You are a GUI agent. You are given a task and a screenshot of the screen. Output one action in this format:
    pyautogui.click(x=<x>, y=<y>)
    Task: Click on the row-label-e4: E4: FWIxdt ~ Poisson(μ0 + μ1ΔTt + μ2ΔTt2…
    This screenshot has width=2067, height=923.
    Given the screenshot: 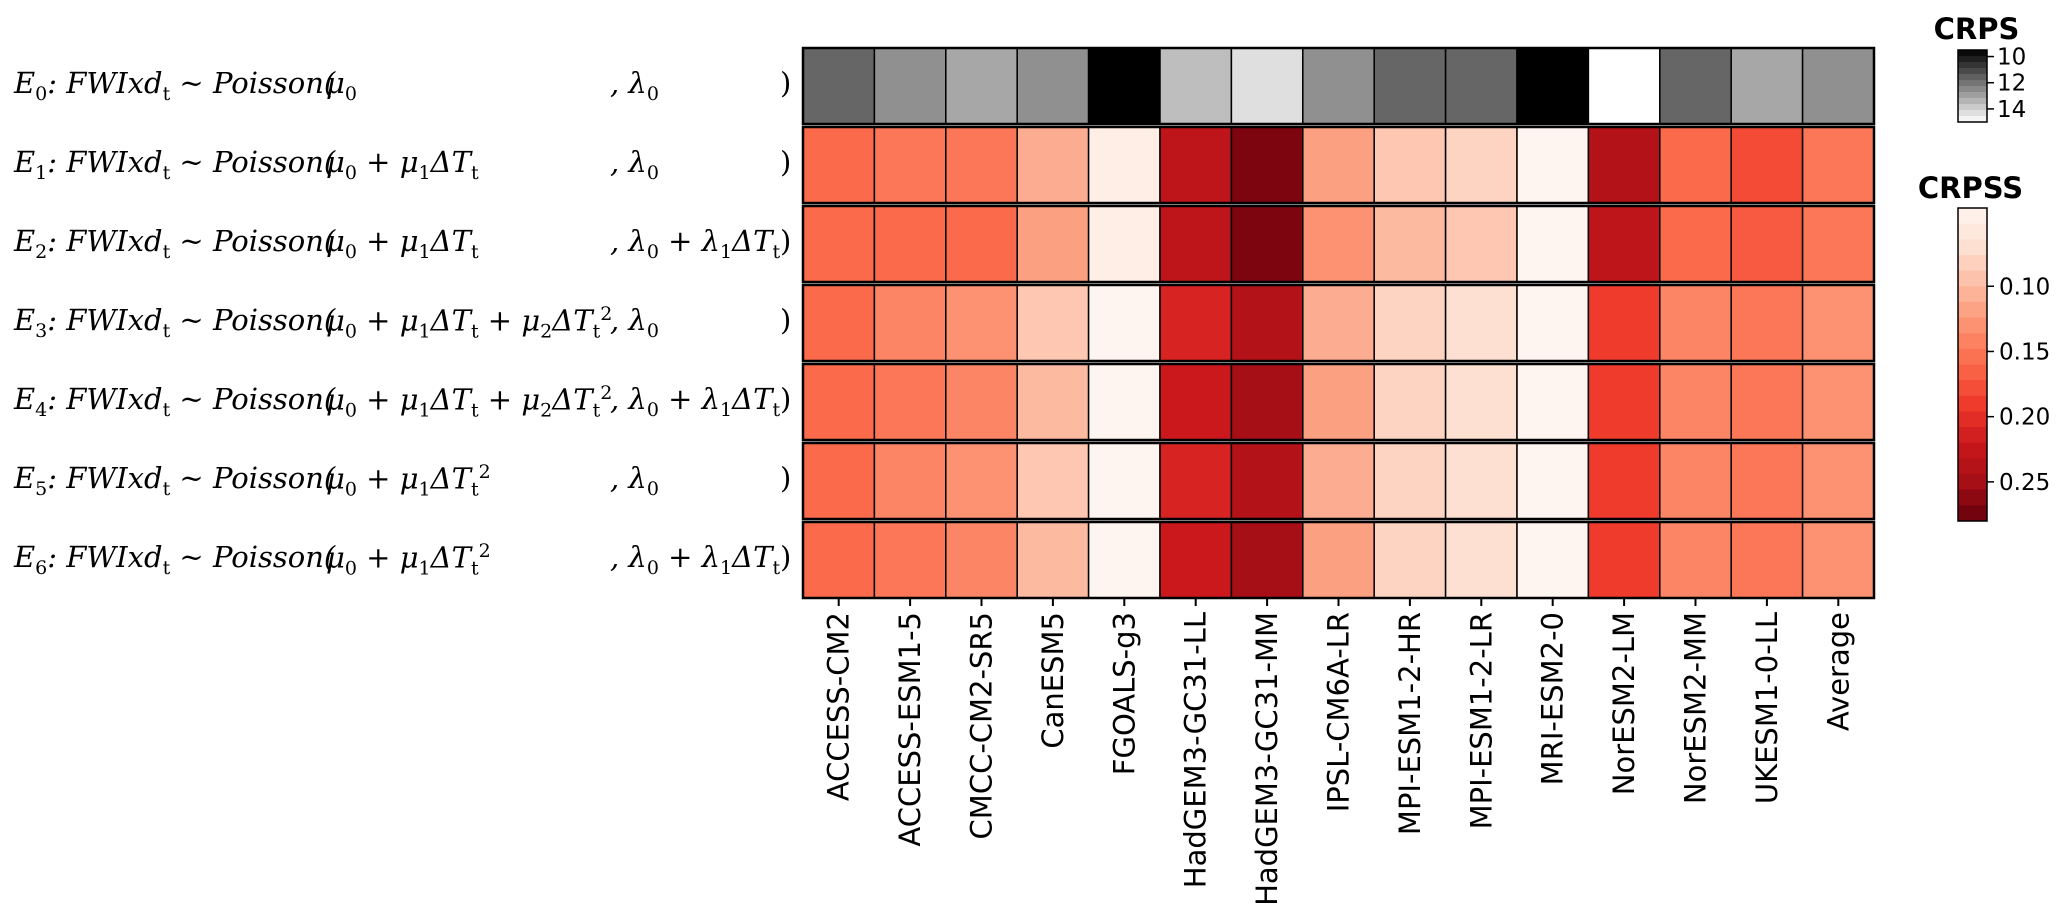 What is the action you would take?
    pyautogui.click(x=404, y=412)
    